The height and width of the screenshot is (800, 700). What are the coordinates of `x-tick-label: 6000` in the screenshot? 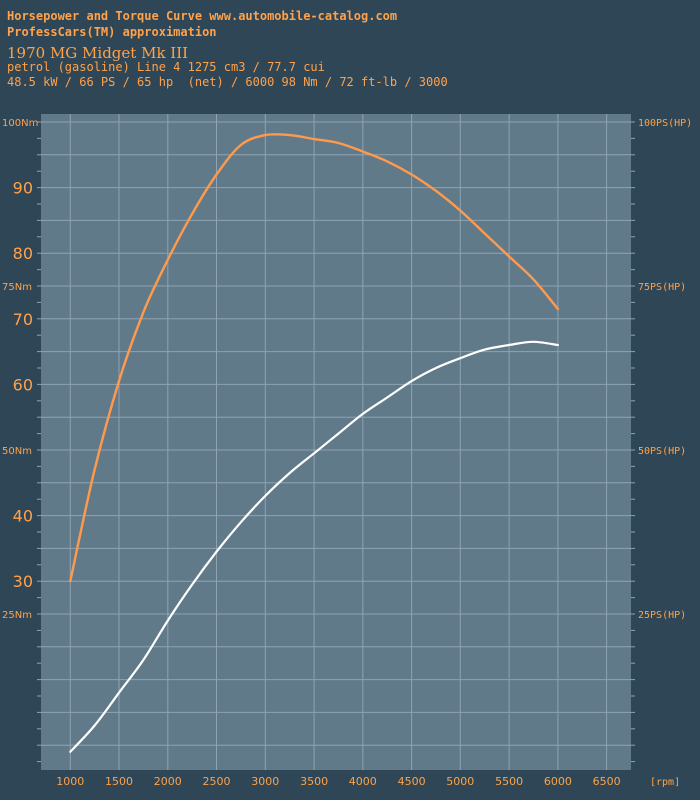 It's located at (558, 781).